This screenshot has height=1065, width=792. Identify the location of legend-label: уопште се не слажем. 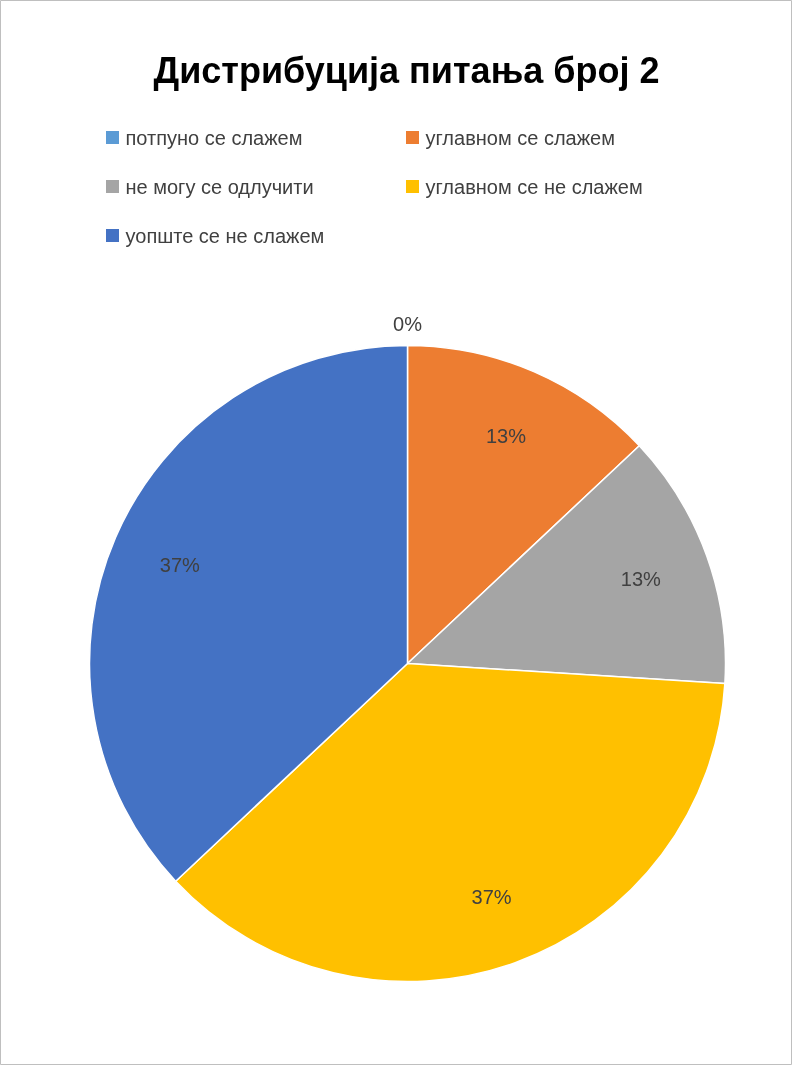
(225, 235).